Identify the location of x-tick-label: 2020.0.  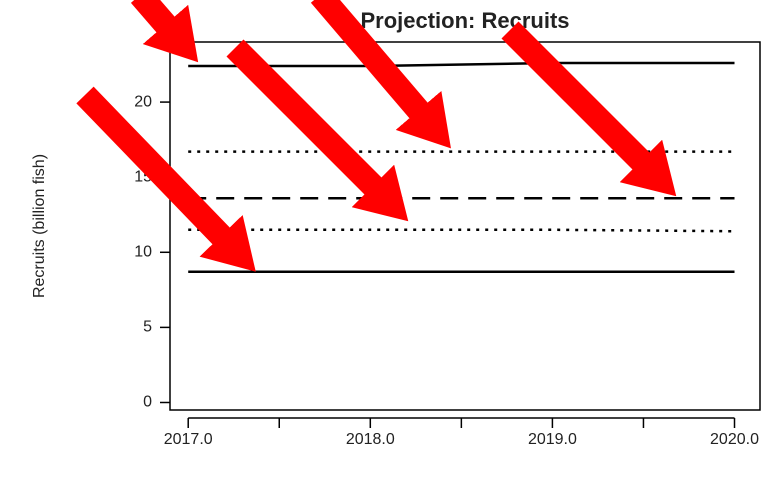
(734, 439).